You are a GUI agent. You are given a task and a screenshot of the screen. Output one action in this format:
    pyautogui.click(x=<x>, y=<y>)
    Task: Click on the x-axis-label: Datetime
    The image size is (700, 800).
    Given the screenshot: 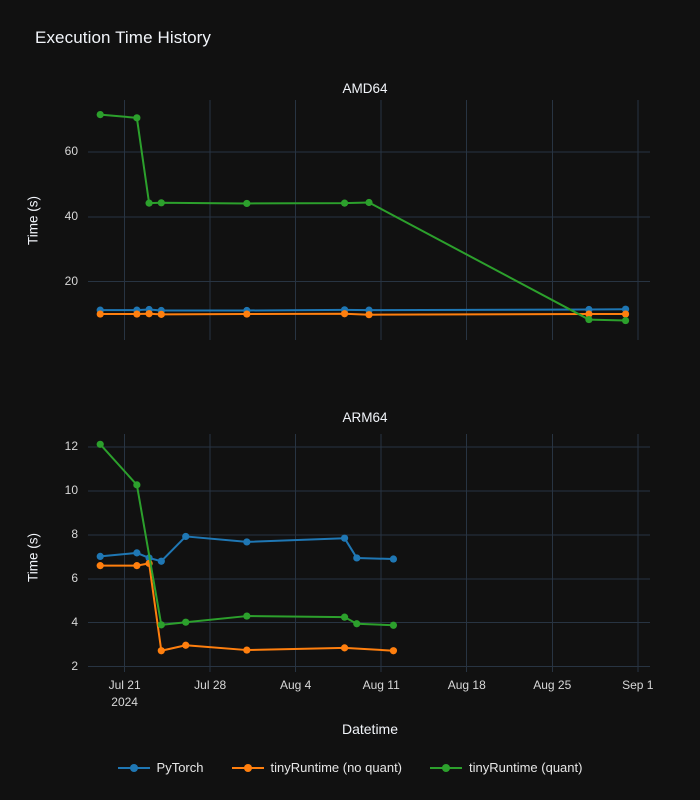 What is the action you would take?
    pyautogui.click(x=370, y=729)
    